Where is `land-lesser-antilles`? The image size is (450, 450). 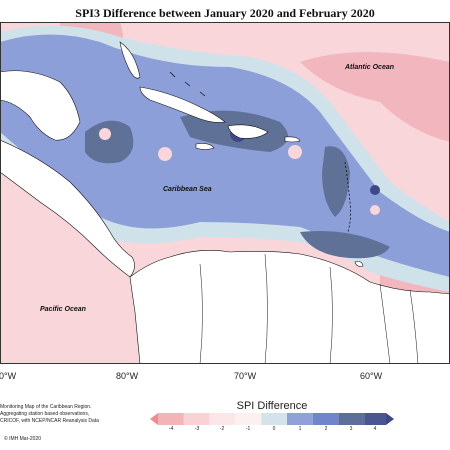
land-lesser-antilles is located at coordinates (348, 197).